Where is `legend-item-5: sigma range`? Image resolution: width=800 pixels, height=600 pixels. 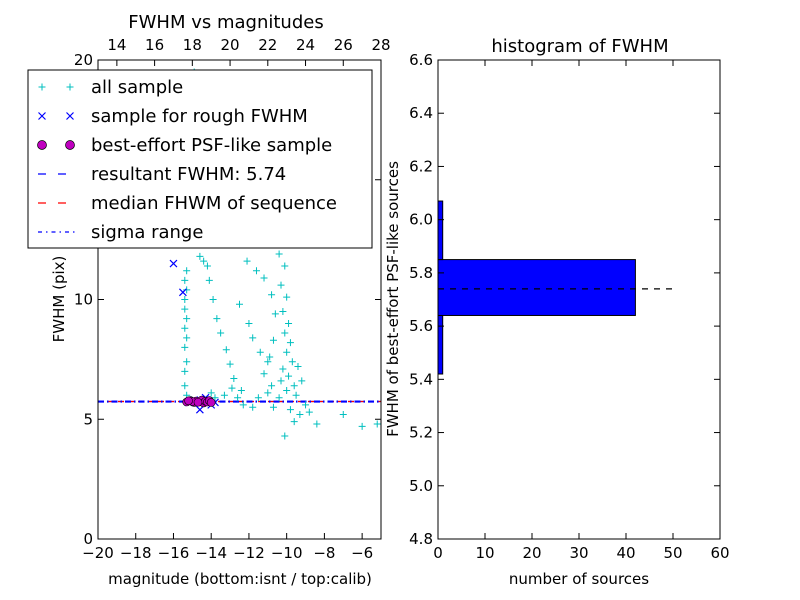
legend-item-5: sigma range is located at coordinates (120, 232).